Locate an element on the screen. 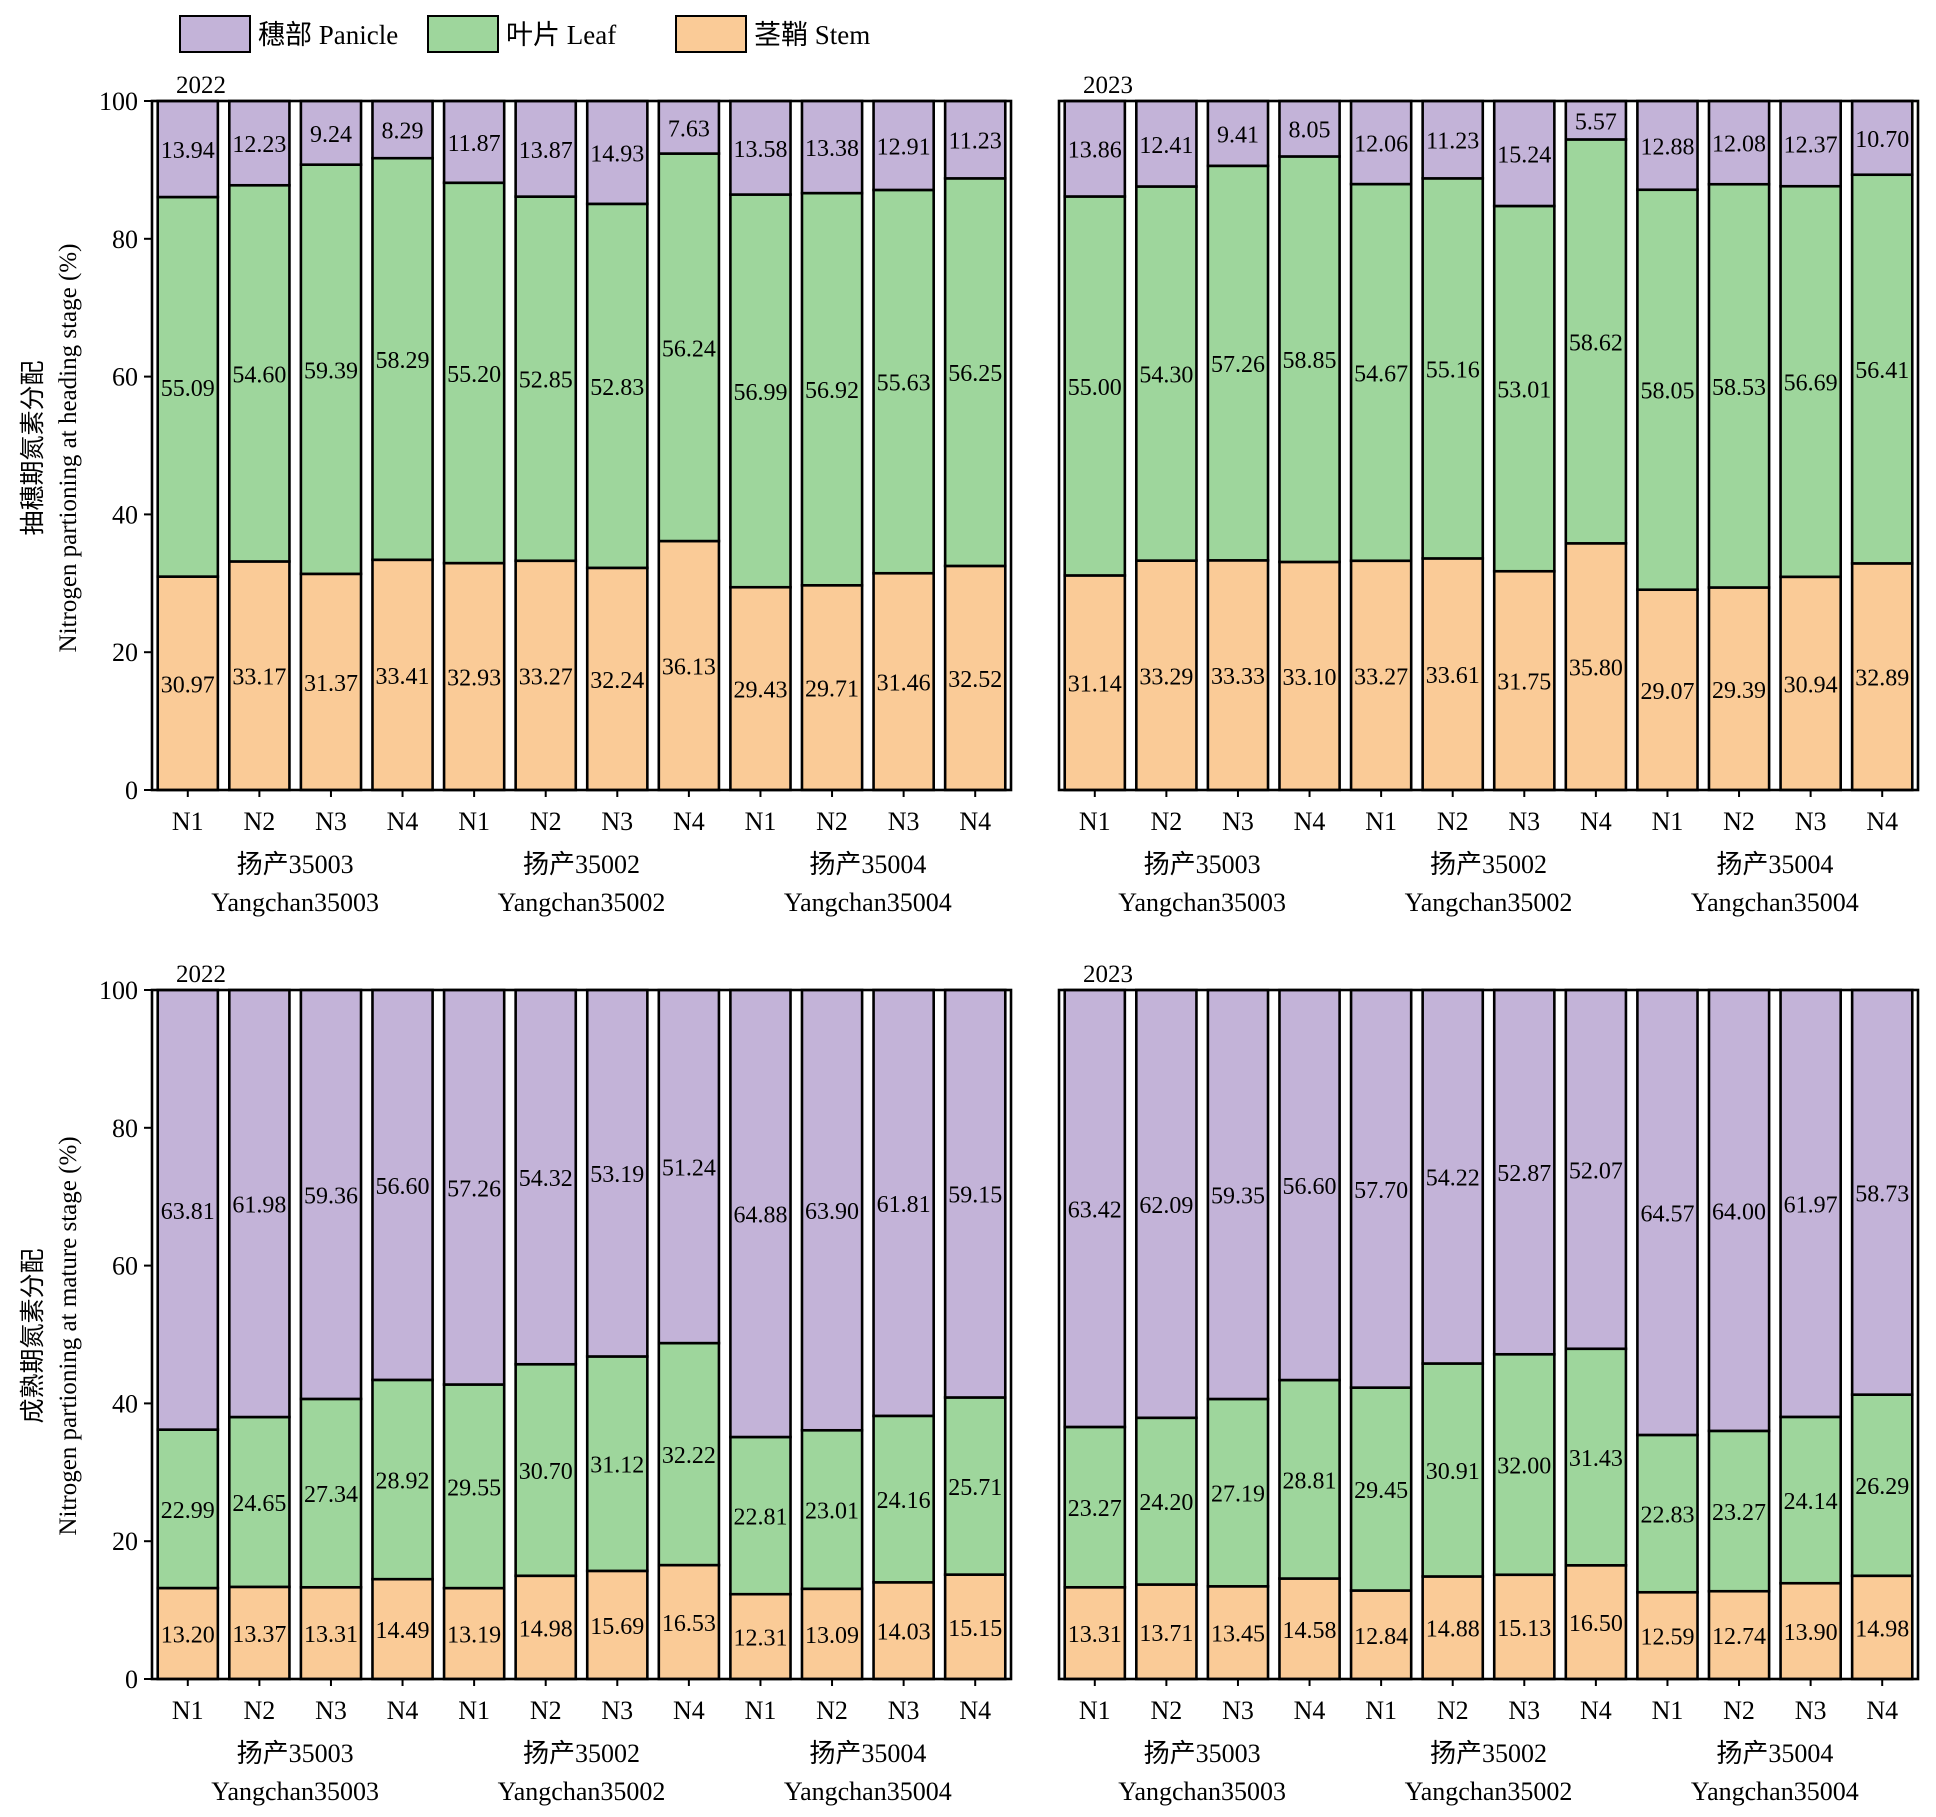  data-label-leaf: 56.92 is located at coordinates (832, 391).